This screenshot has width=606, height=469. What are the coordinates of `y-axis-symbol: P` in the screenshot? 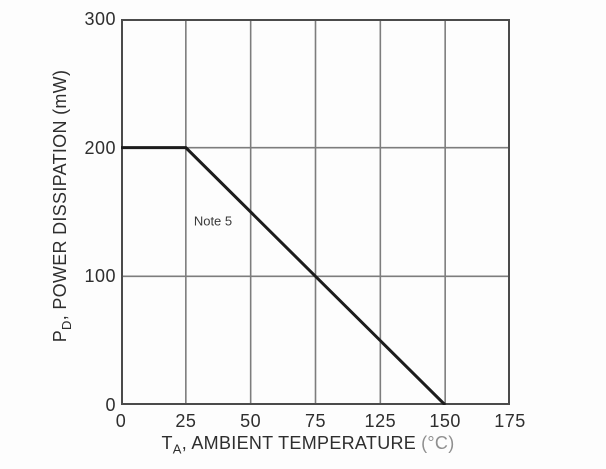 It's located at (60, 336).